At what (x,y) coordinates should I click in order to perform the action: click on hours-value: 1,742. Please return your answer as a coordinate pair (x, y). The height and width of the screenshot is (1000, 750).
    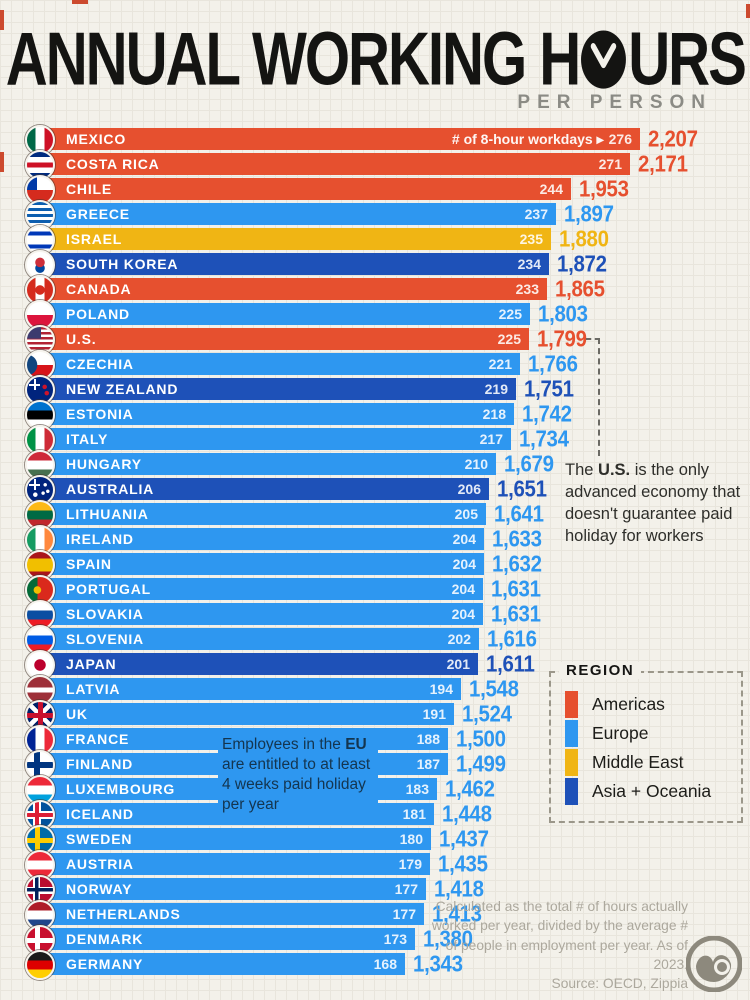
    Looking at the image, I should click on (547, 414).